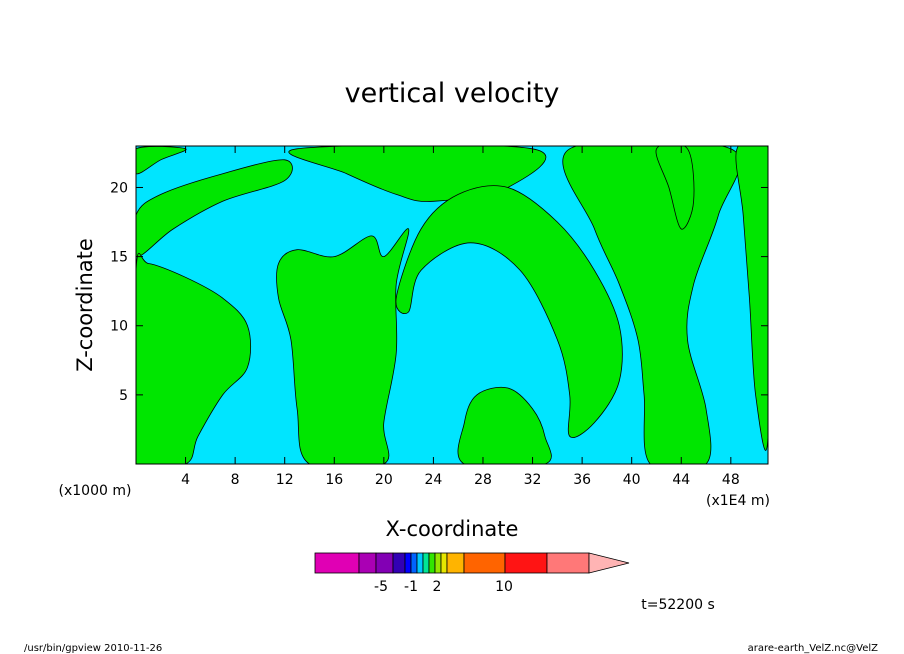  What do you see at coordinates (651, 305) in the screenshot?
I see `region-right-cluster` at bounding box center [651, 305].